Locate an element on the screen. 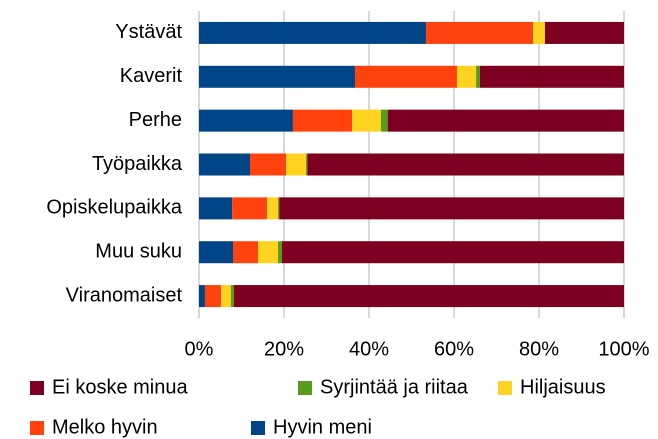  x-tick-label: 20% is located at coordinates (284, 349).